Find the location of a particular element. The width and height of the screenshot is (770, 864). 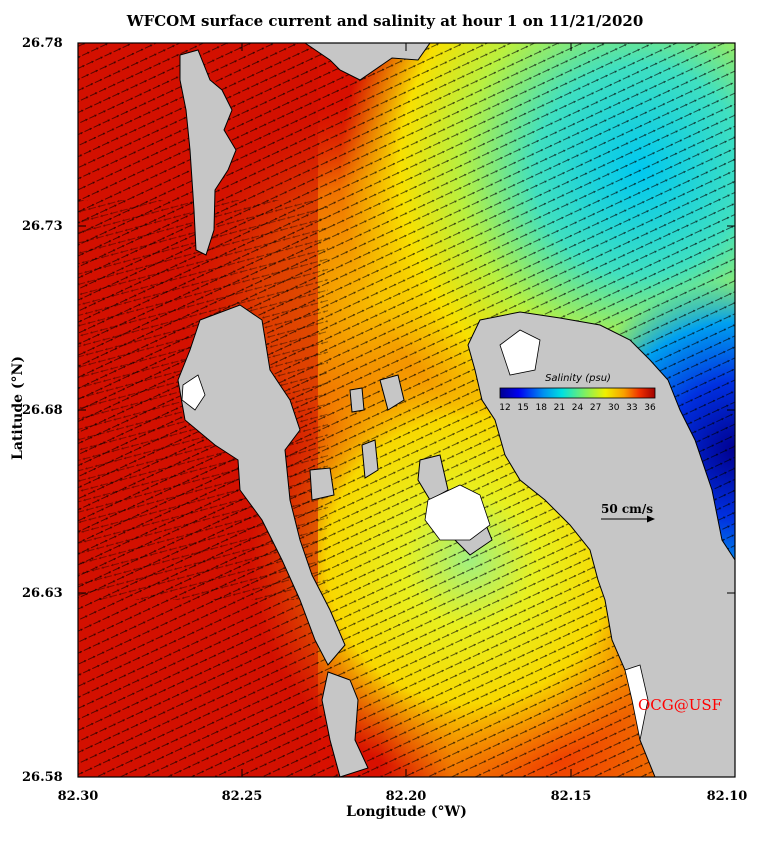

colorbar-gradient is located at coordinates (577, 393).